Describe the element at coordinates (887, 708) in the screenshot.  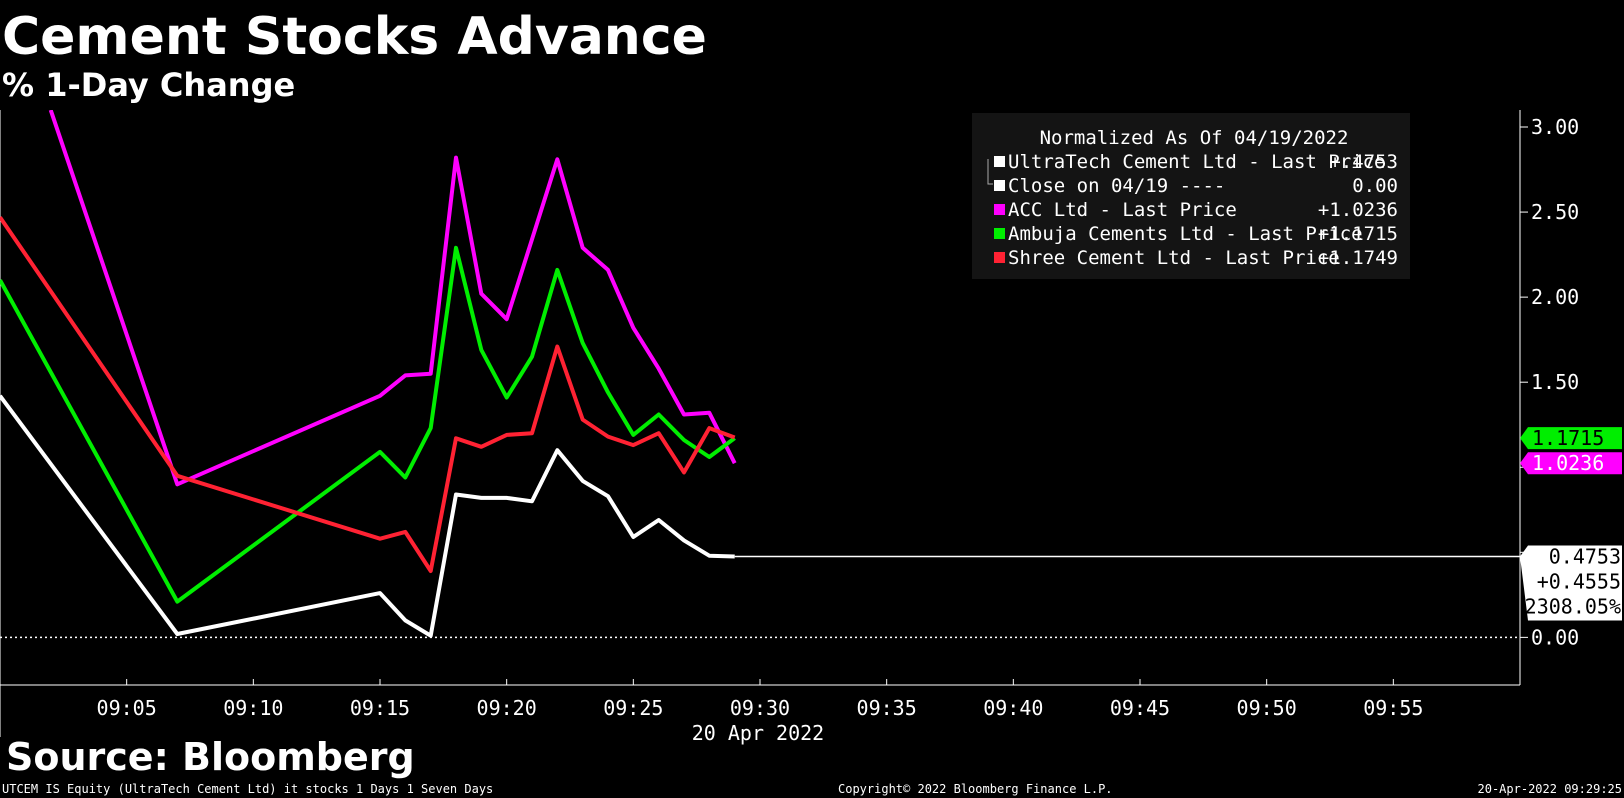
I see `x-tick-label: 09:35` at that location.